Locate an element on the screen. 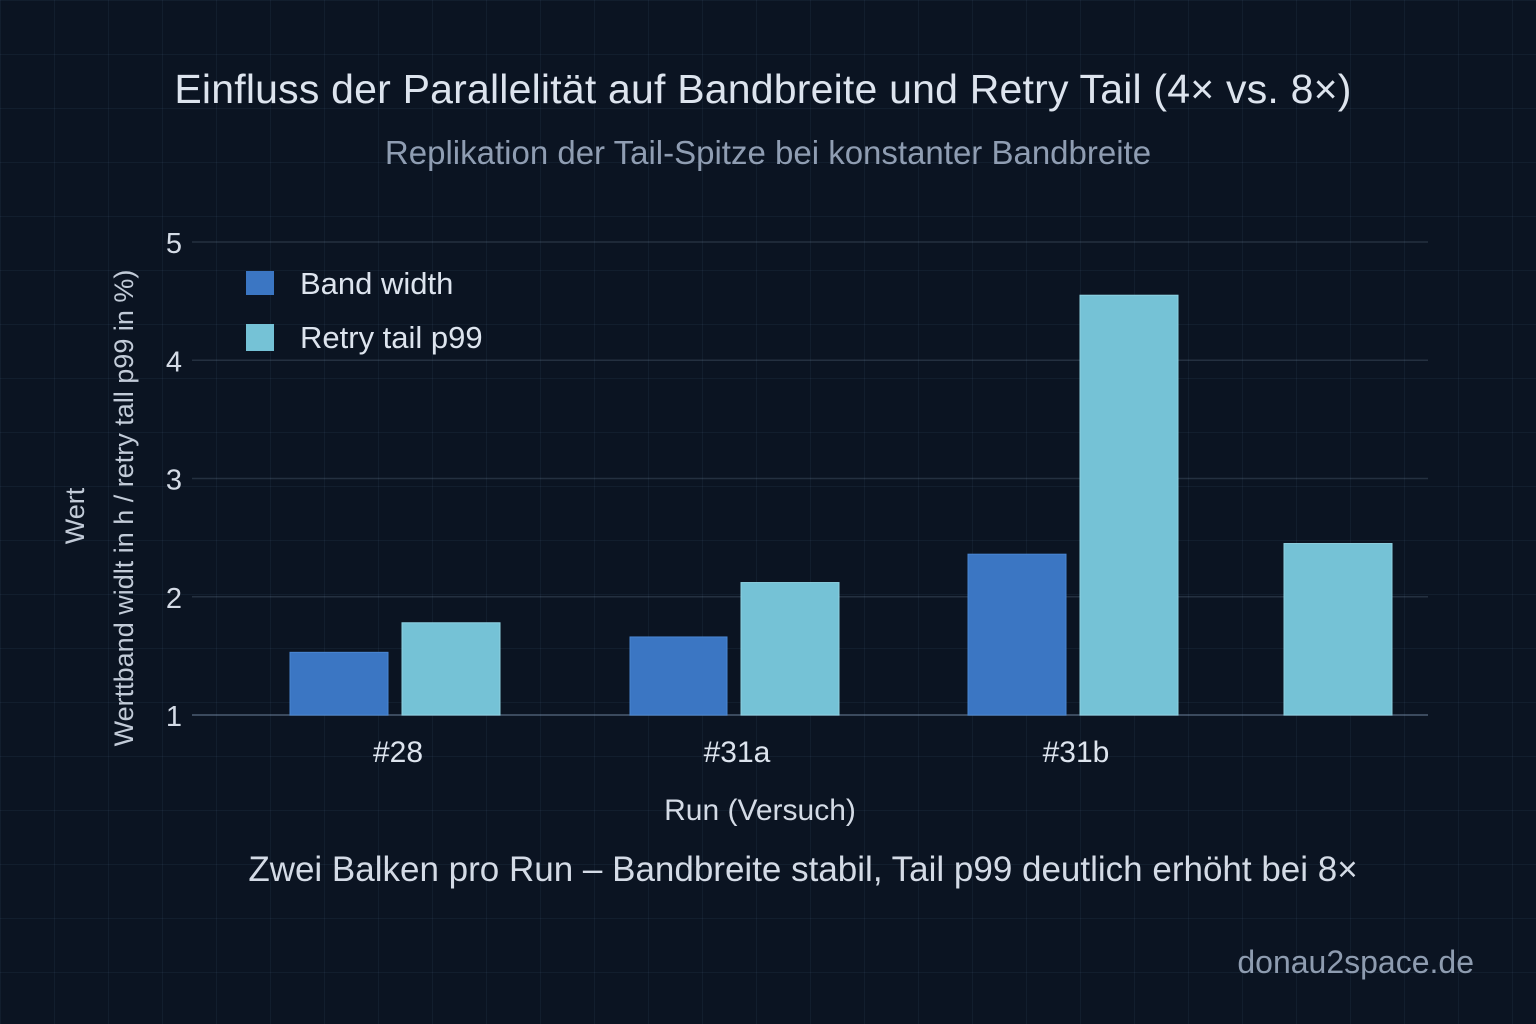 The image size is (1536, 1024). bar-bandwidth-31a is located at coordinates (678, 676).